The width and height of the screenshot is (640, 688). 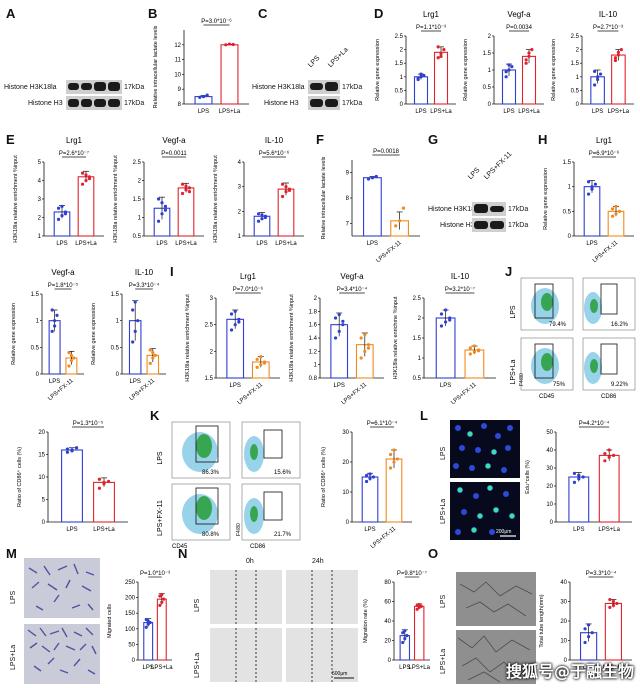 What do you see at coordinates (608, 28) in the screenshot?
I see `p-value-label: P=2.7*10⁻³` at bounding box center [608, 28].